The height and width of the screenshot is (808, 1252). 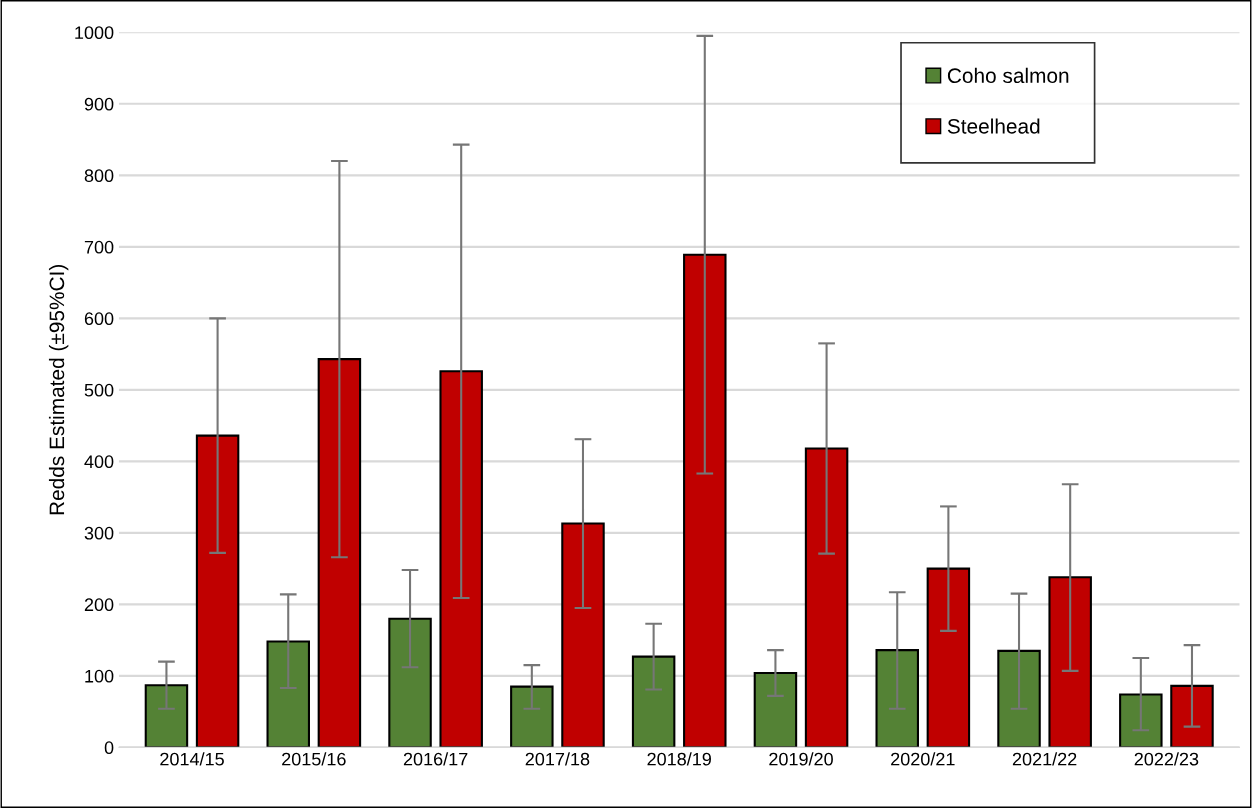 What do you see at coordinates (99, 247) in the screenshot?
I see `y-tick-label: 700` at bounding box center [99, 247].